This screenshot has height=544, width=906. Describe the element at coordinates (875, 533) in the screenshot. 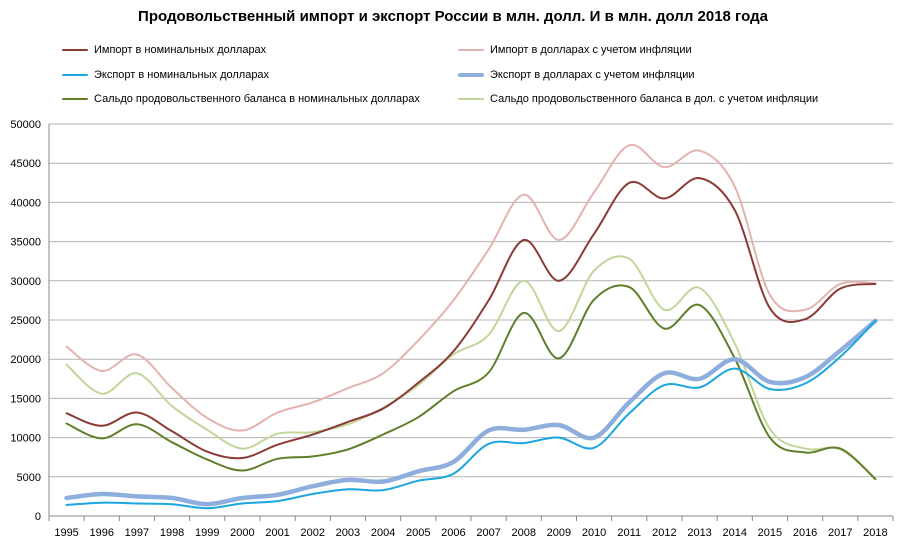

I see `x-tick-label: 2018` at that location.